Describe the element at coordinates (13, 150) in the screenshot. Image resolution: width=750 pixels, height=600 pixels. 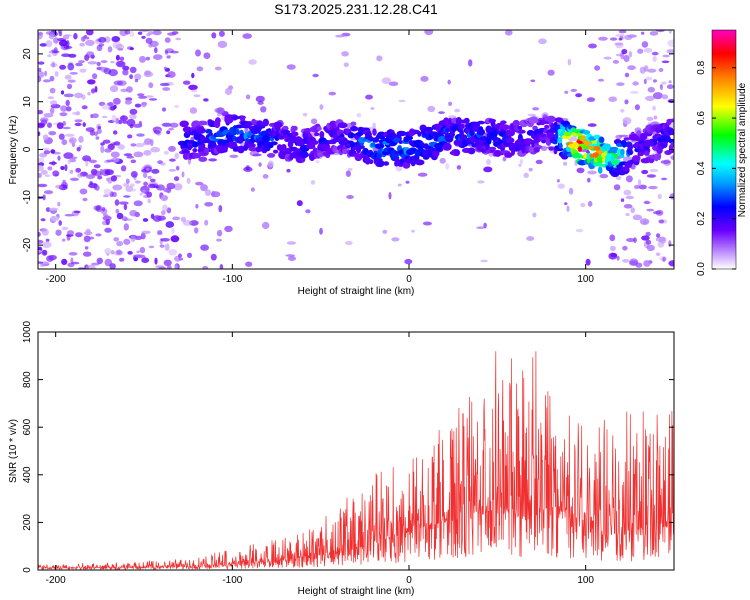
I see `heatmap-ylabel: Frequency (Hz)` at that location.